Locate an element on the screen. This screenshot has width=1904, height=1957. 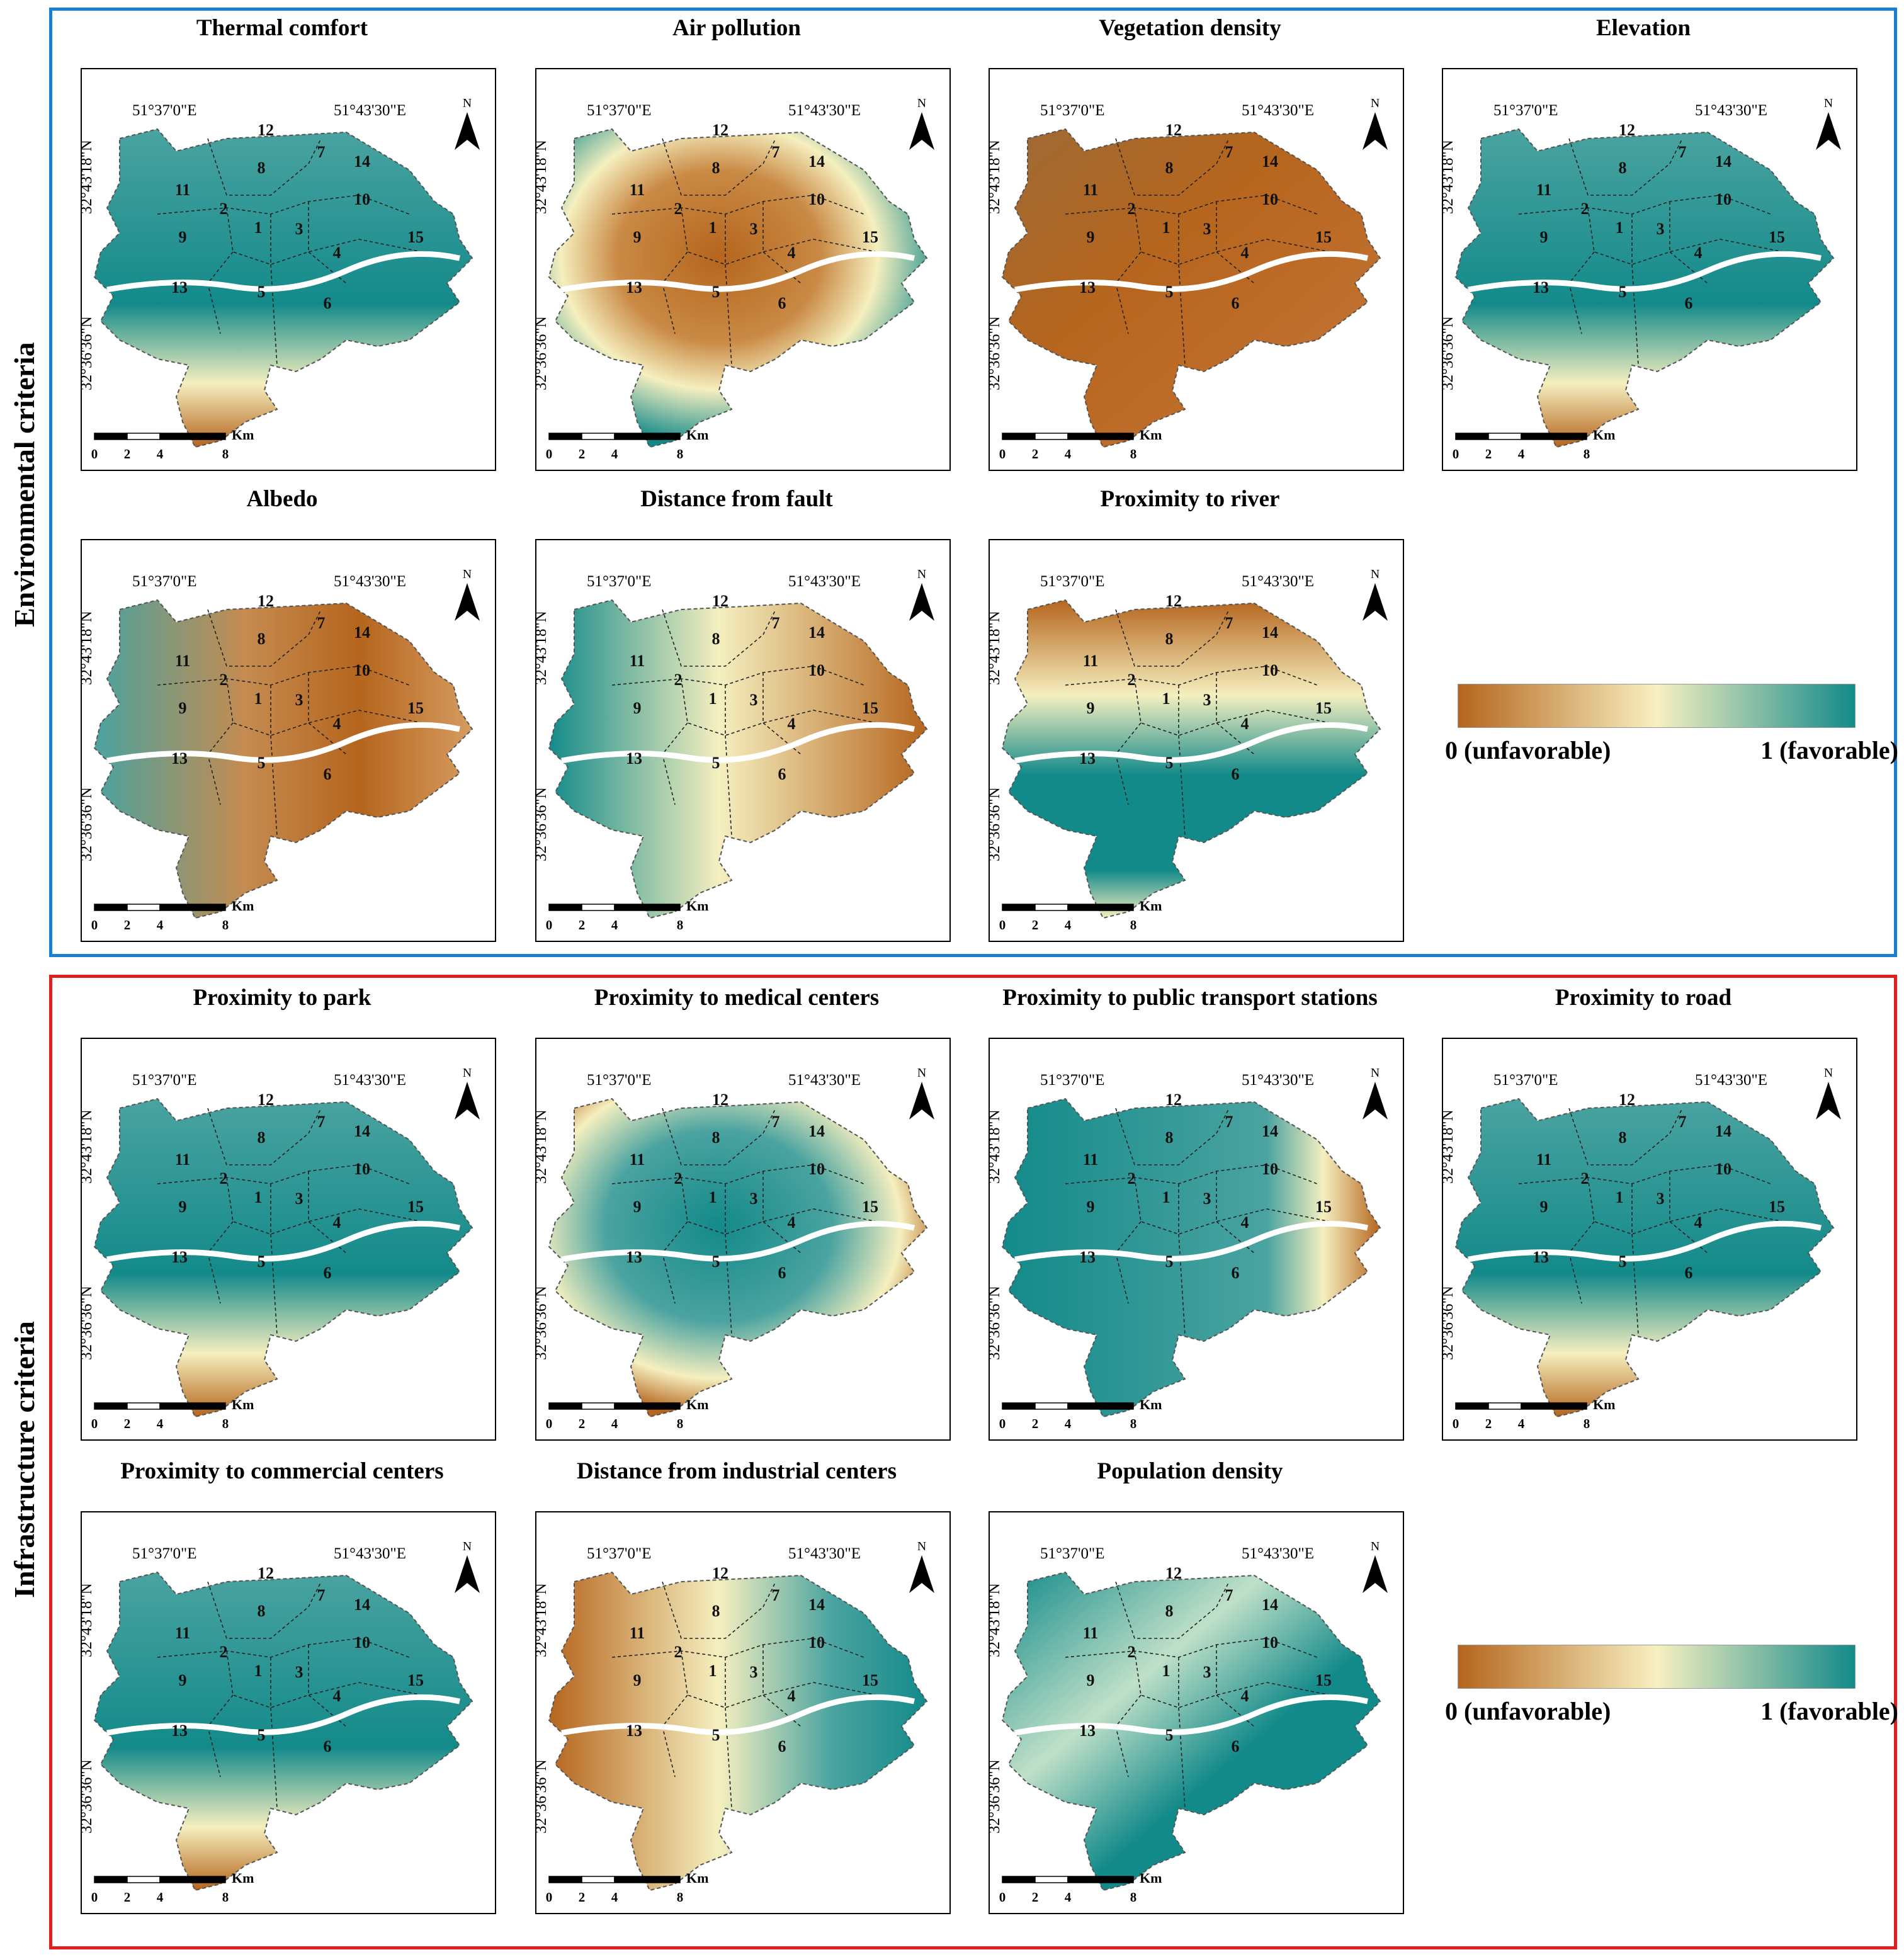
district-label: 2 is located at coordinates (678, 1652).